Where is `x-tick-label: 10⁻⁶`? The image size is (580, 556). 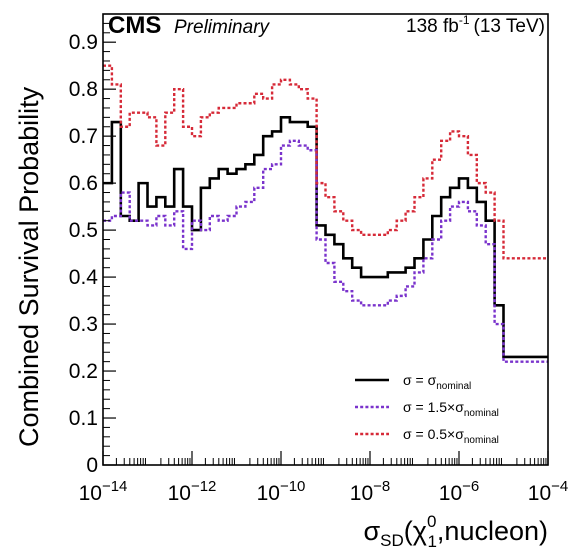
x-tick-label: 10⁻⁶ is located at coordinates (459, 491).